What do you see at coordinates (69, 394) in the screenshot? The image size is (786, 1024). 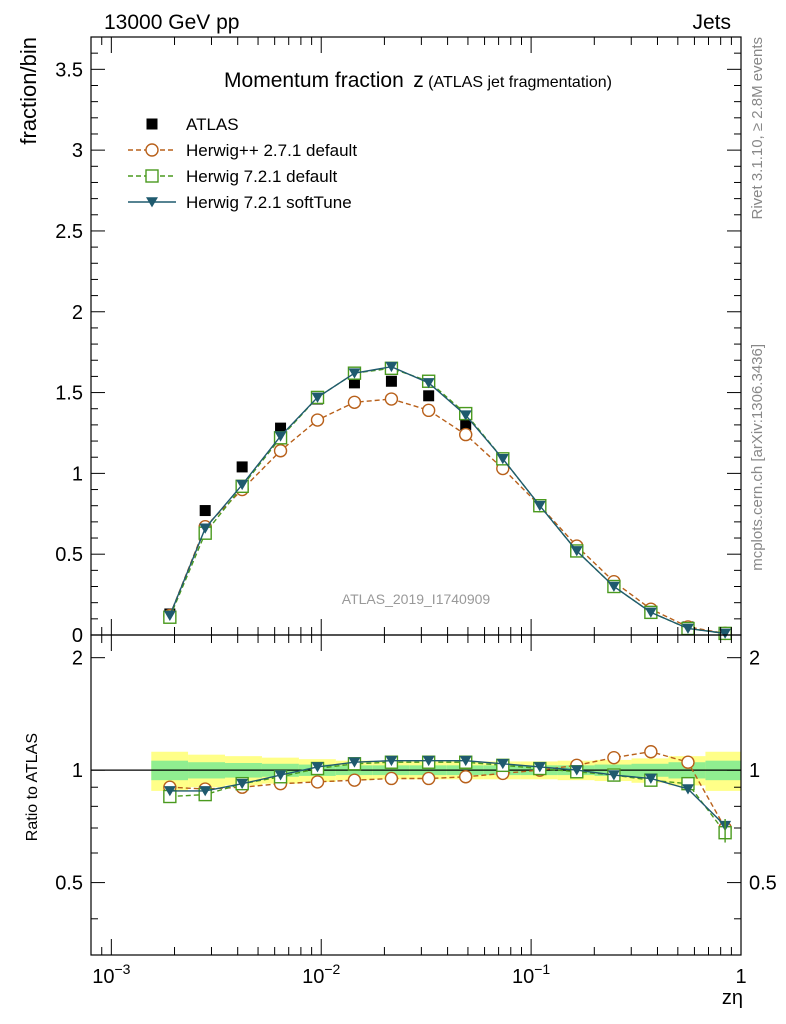 I see `top-ytick-label: 1.5` at bounding box center [69, 394].